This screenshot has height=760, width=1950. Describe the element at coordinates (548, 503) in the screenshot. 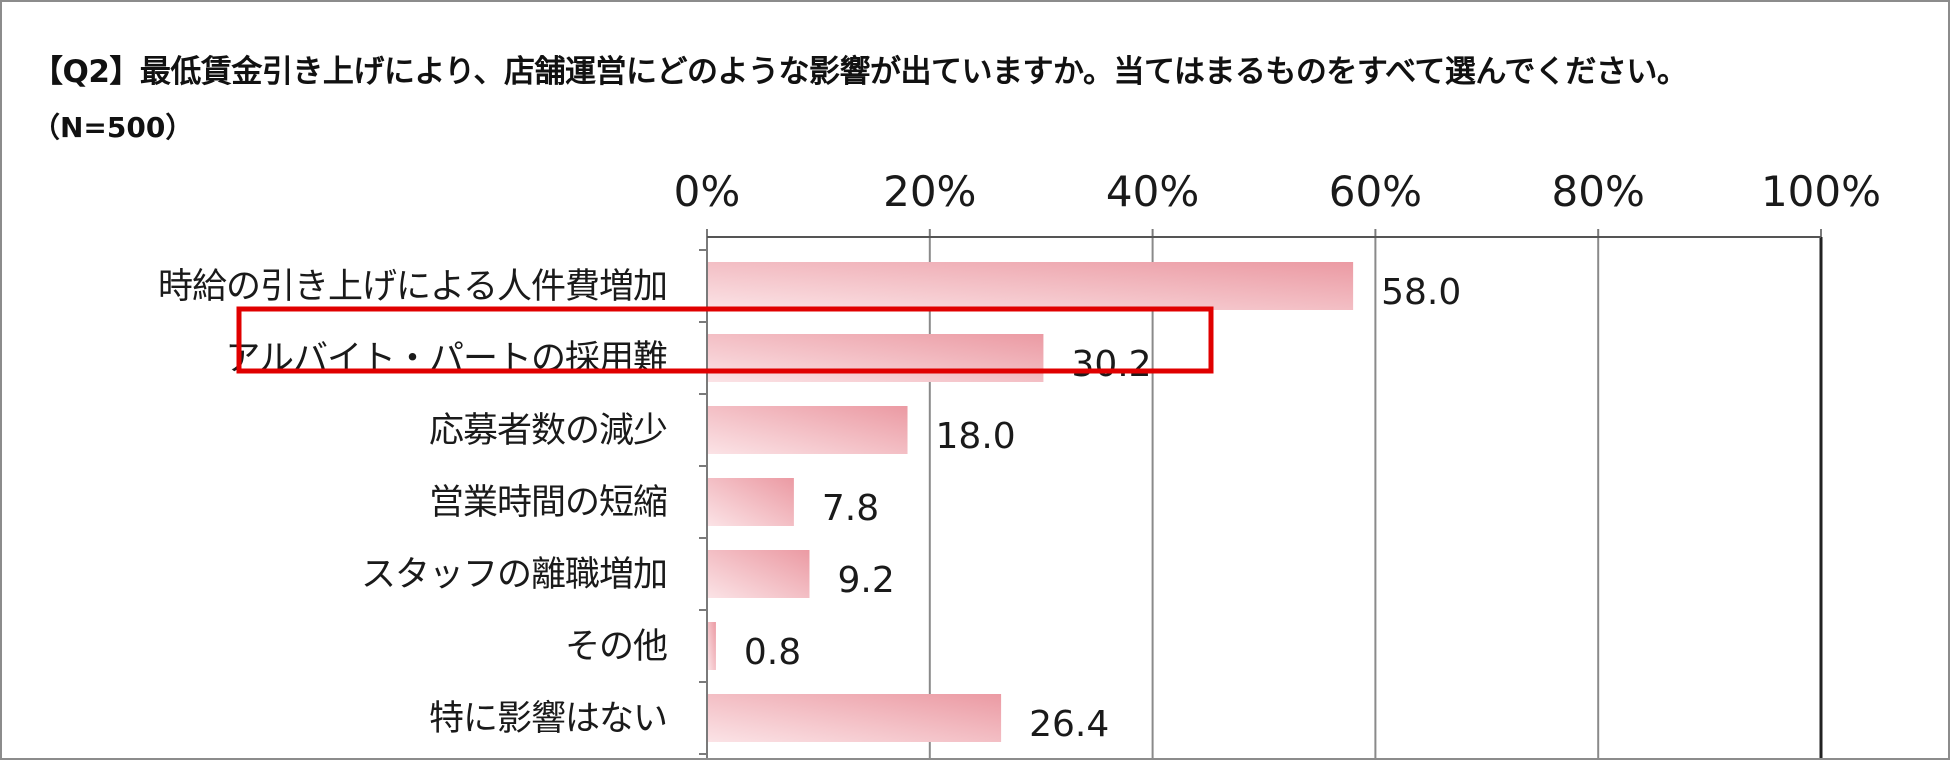

I see `category-label: 営業時間の短縮` at that location.